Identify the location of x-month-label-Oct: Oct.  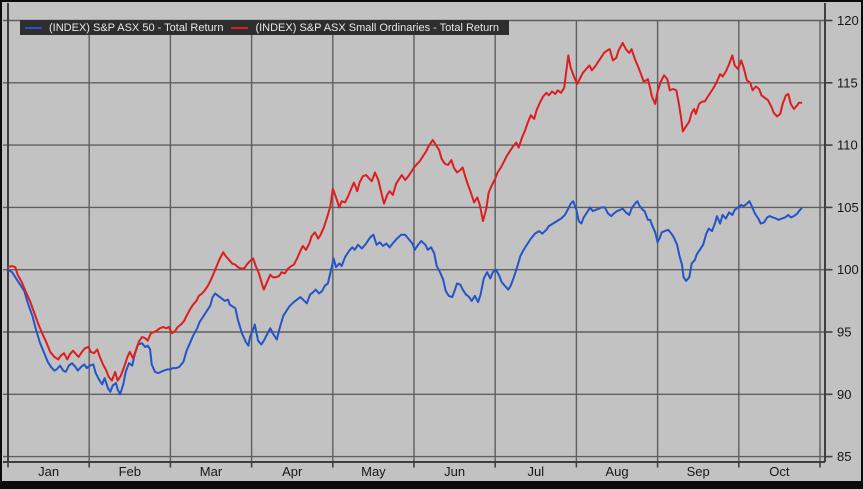
(779, 471).